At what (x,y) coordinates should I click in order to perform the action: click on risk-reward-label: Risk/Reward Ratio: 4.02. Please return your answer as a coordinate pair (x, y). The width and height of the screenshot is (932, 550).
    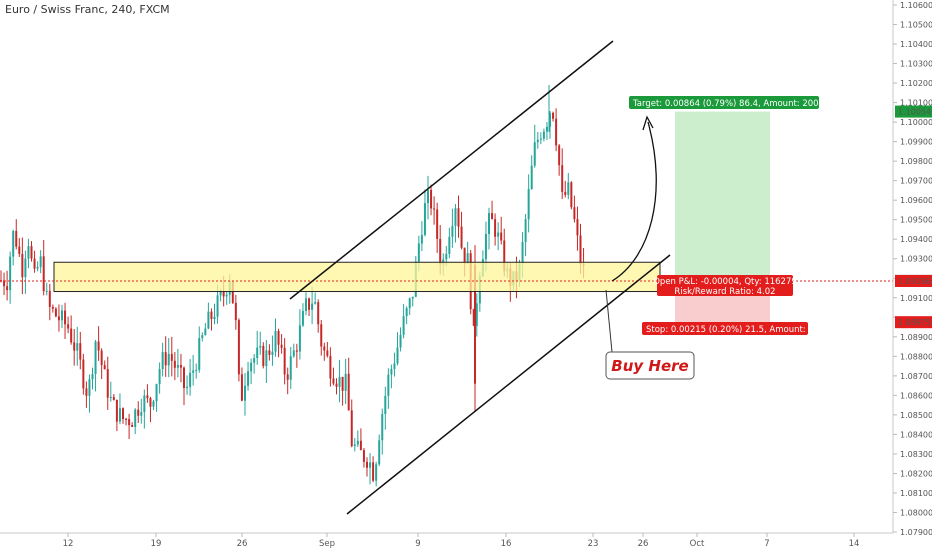
    Looking at the image, I should click on (724, 292).